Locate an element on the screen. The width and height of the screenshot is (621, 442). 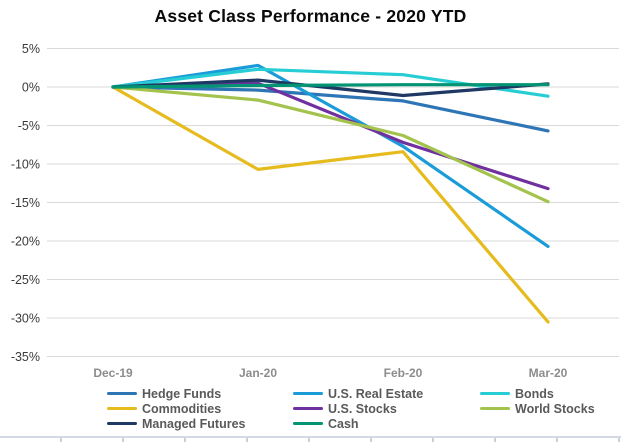
y-axis-tick-label: -5% is located at coordinates (29, 126).